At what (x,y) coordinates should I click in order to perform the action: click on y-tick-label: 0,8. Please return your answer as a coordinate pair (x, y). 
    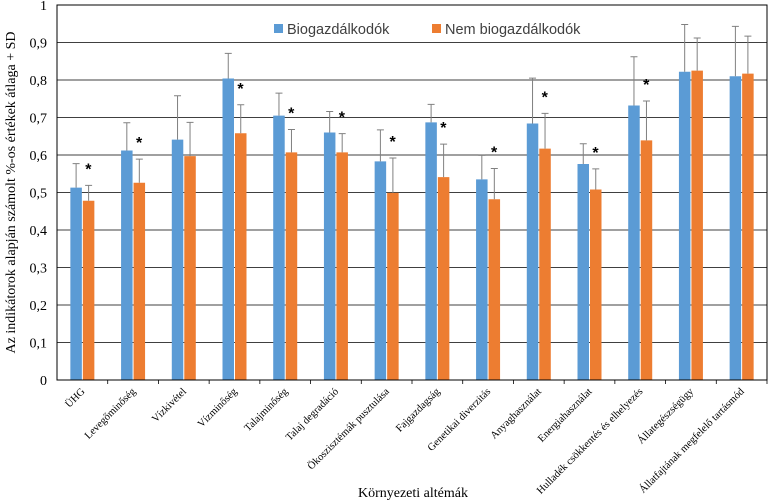
    Looking at the image, I should click on (39, 81).